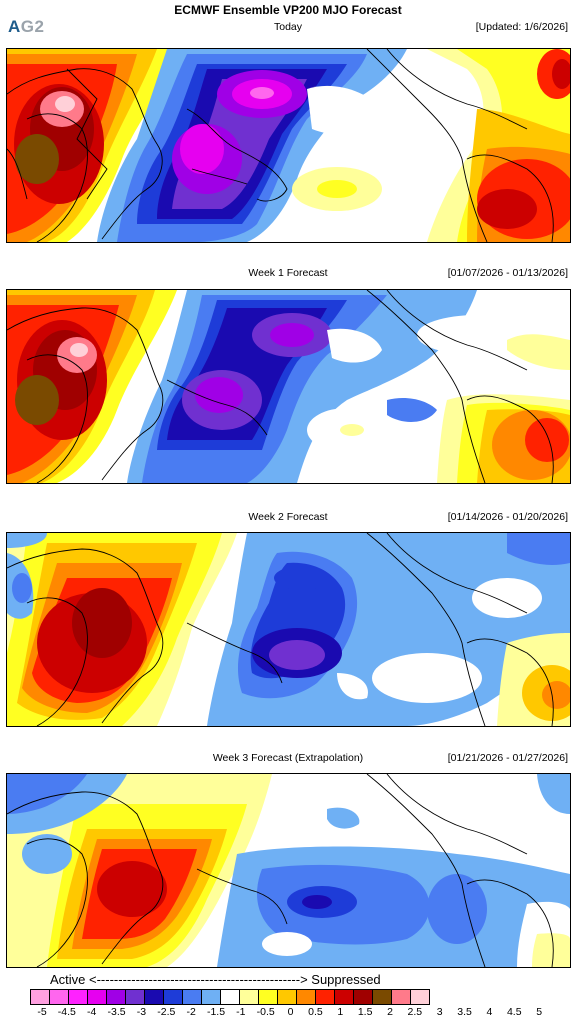  I want to click on scale-tick-label: -2, so click(191, 1012).